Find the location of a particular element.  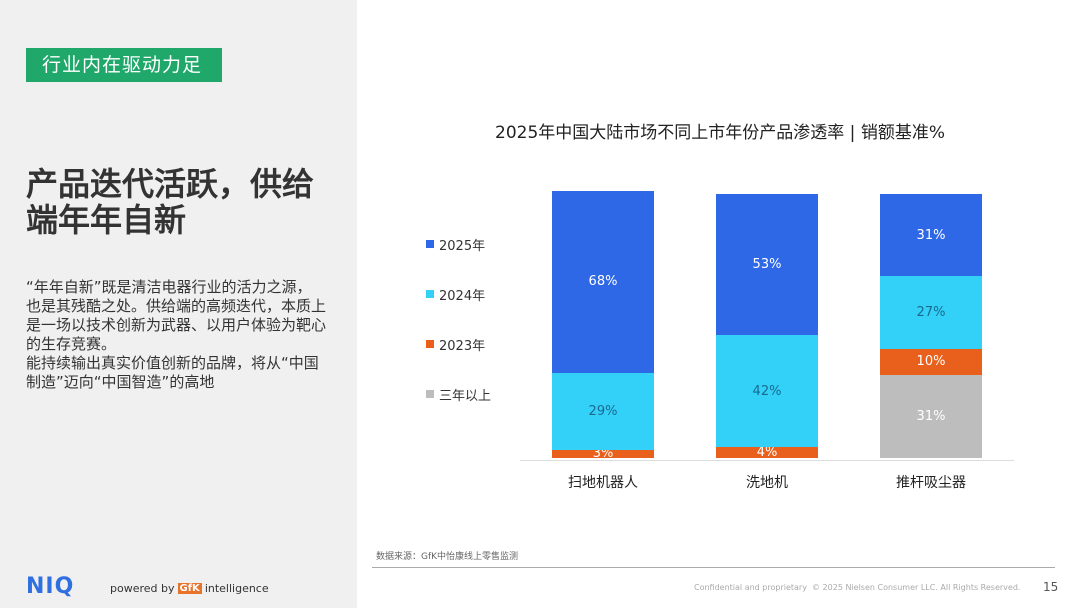

legend-item: 2025年 is located at coordinates (458, 245).